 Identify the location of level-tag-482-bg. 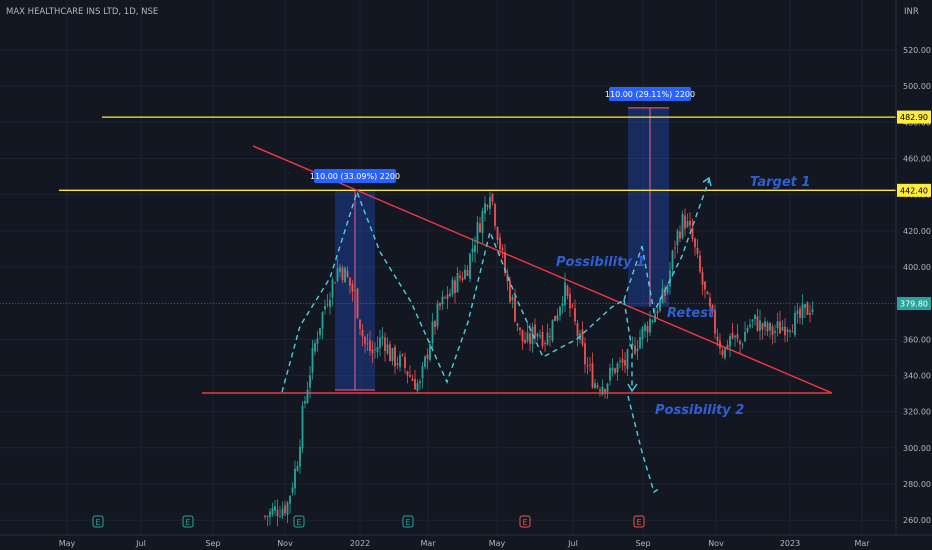
(914, 117).